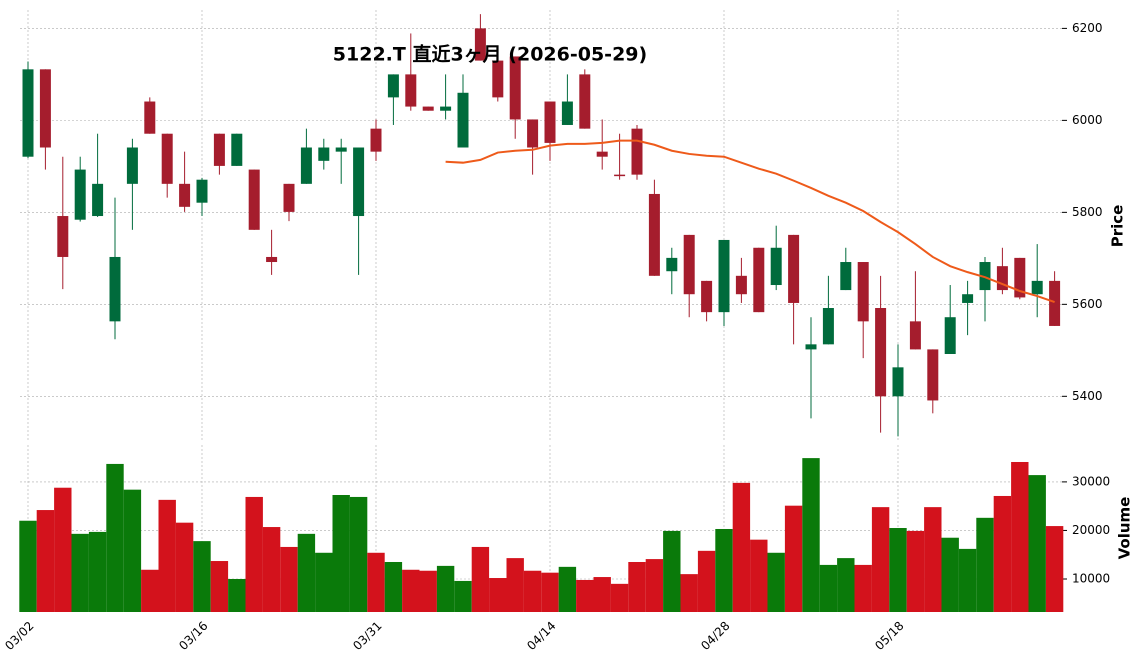 The image size is (1144, 670). What do you see at coordinates (1091, 530) in the screenshot?
I see `y-tick-label: 20000` at bounding box center [1091, 530].